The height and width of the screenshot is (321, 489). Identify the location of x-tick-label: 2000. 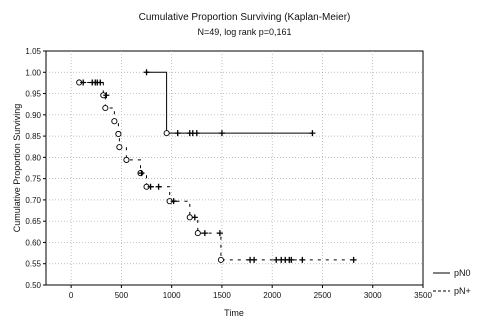
(272, 295).